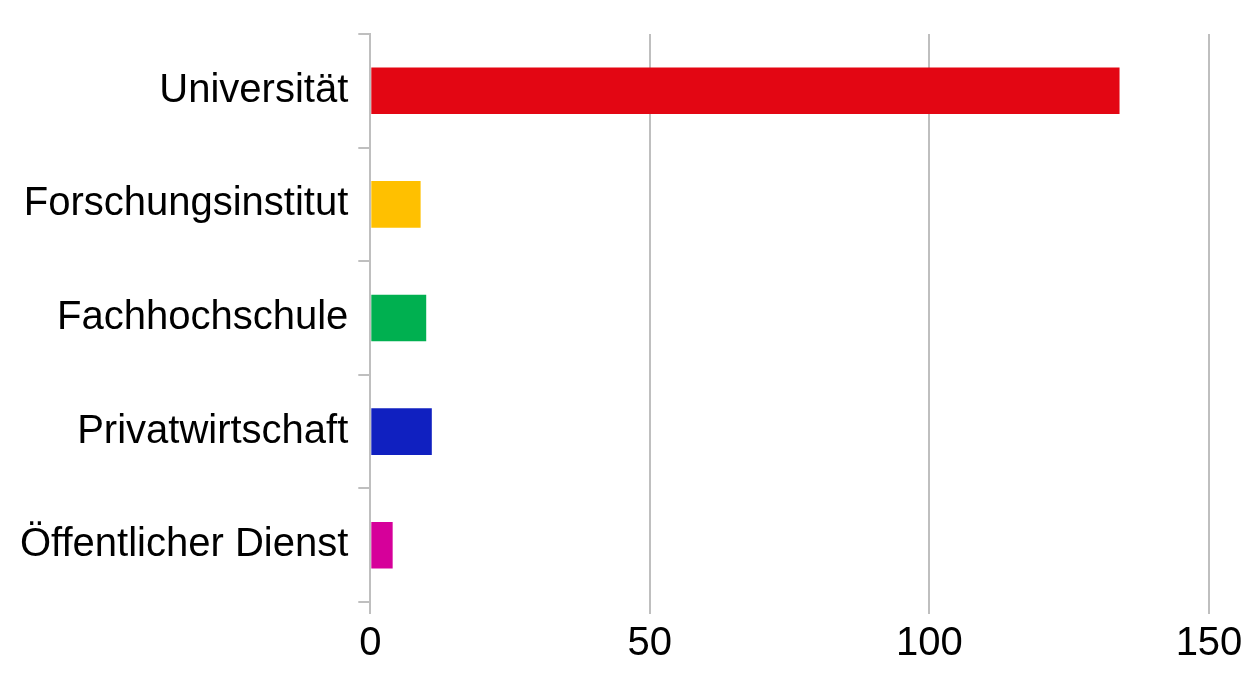 The image size is (1249, 674). Describe the element at coordinates (1209, 641) in the screenshot. I see `x-tick-label: 150` at that location.